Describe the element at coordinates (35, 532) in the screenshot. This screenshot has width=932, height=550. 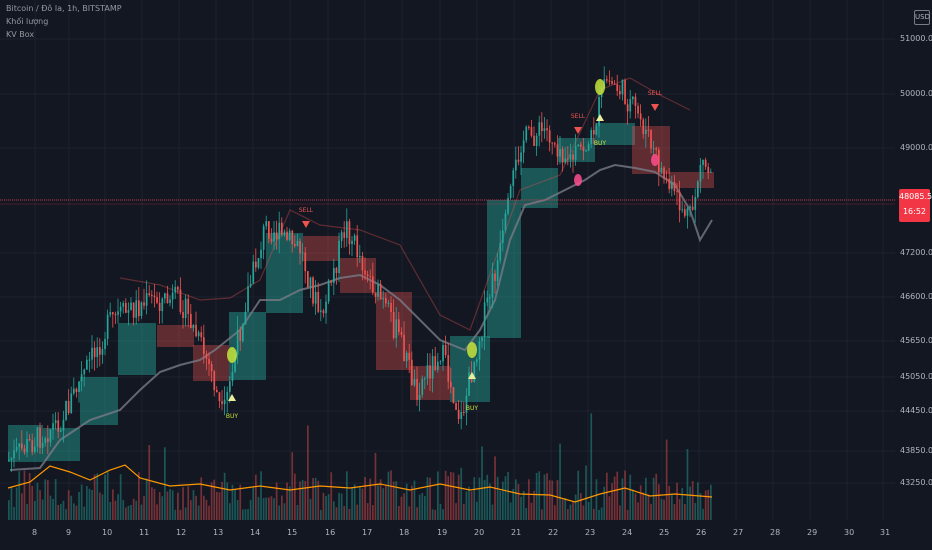
I see `date-tick: 8` at that location.